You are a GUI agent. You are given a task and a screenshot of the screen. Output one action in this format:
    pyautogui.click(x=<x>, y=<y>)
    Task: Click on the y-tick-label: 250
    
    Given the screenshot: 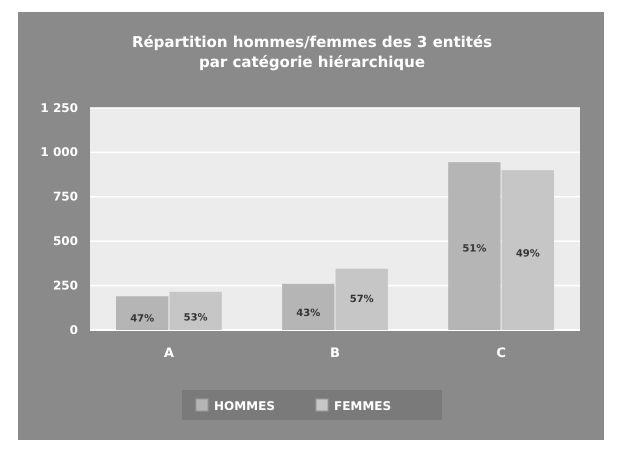 What is the action you would take?
    pyautogui.click(x=65, y=285)
    